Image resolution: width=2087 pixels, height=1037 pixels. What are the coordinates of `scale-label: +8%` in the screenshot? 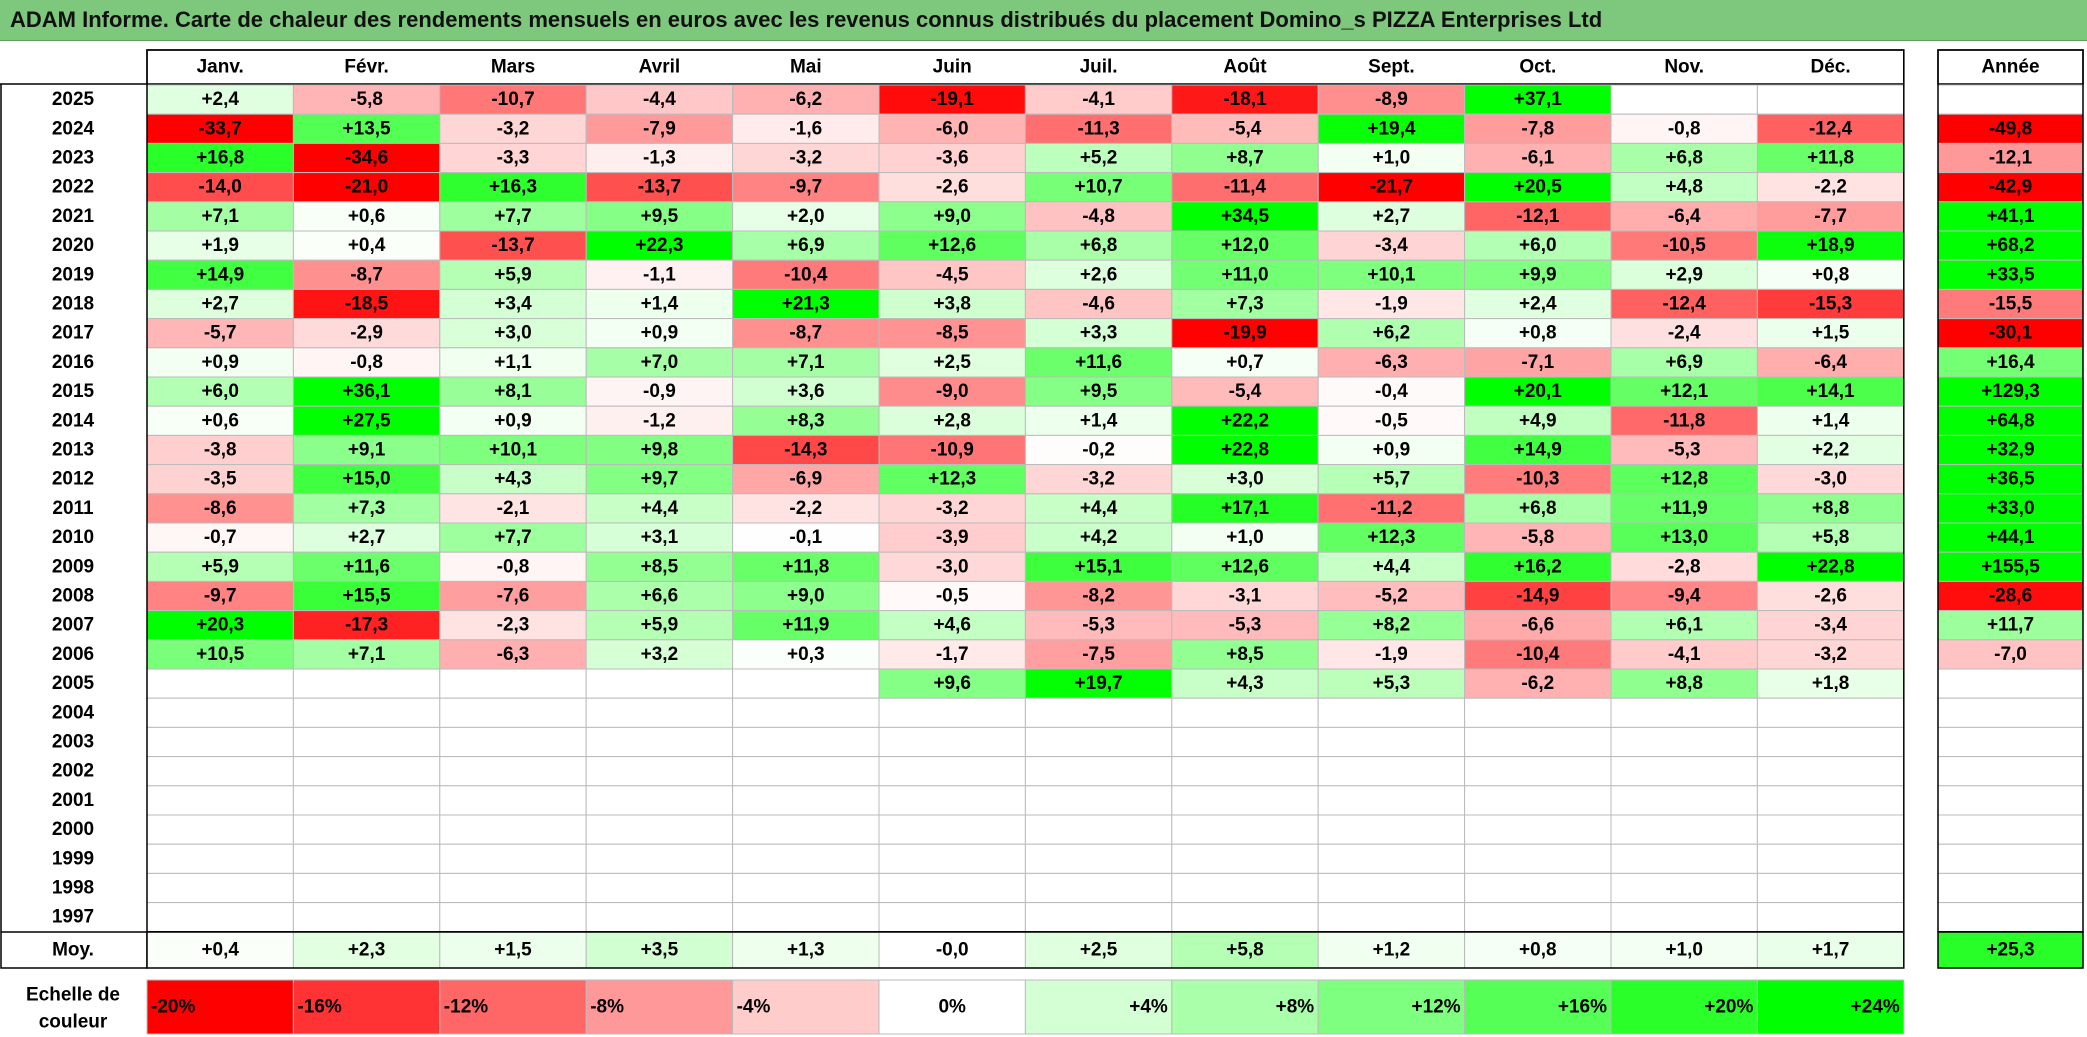 It's located at (1295, 1007).